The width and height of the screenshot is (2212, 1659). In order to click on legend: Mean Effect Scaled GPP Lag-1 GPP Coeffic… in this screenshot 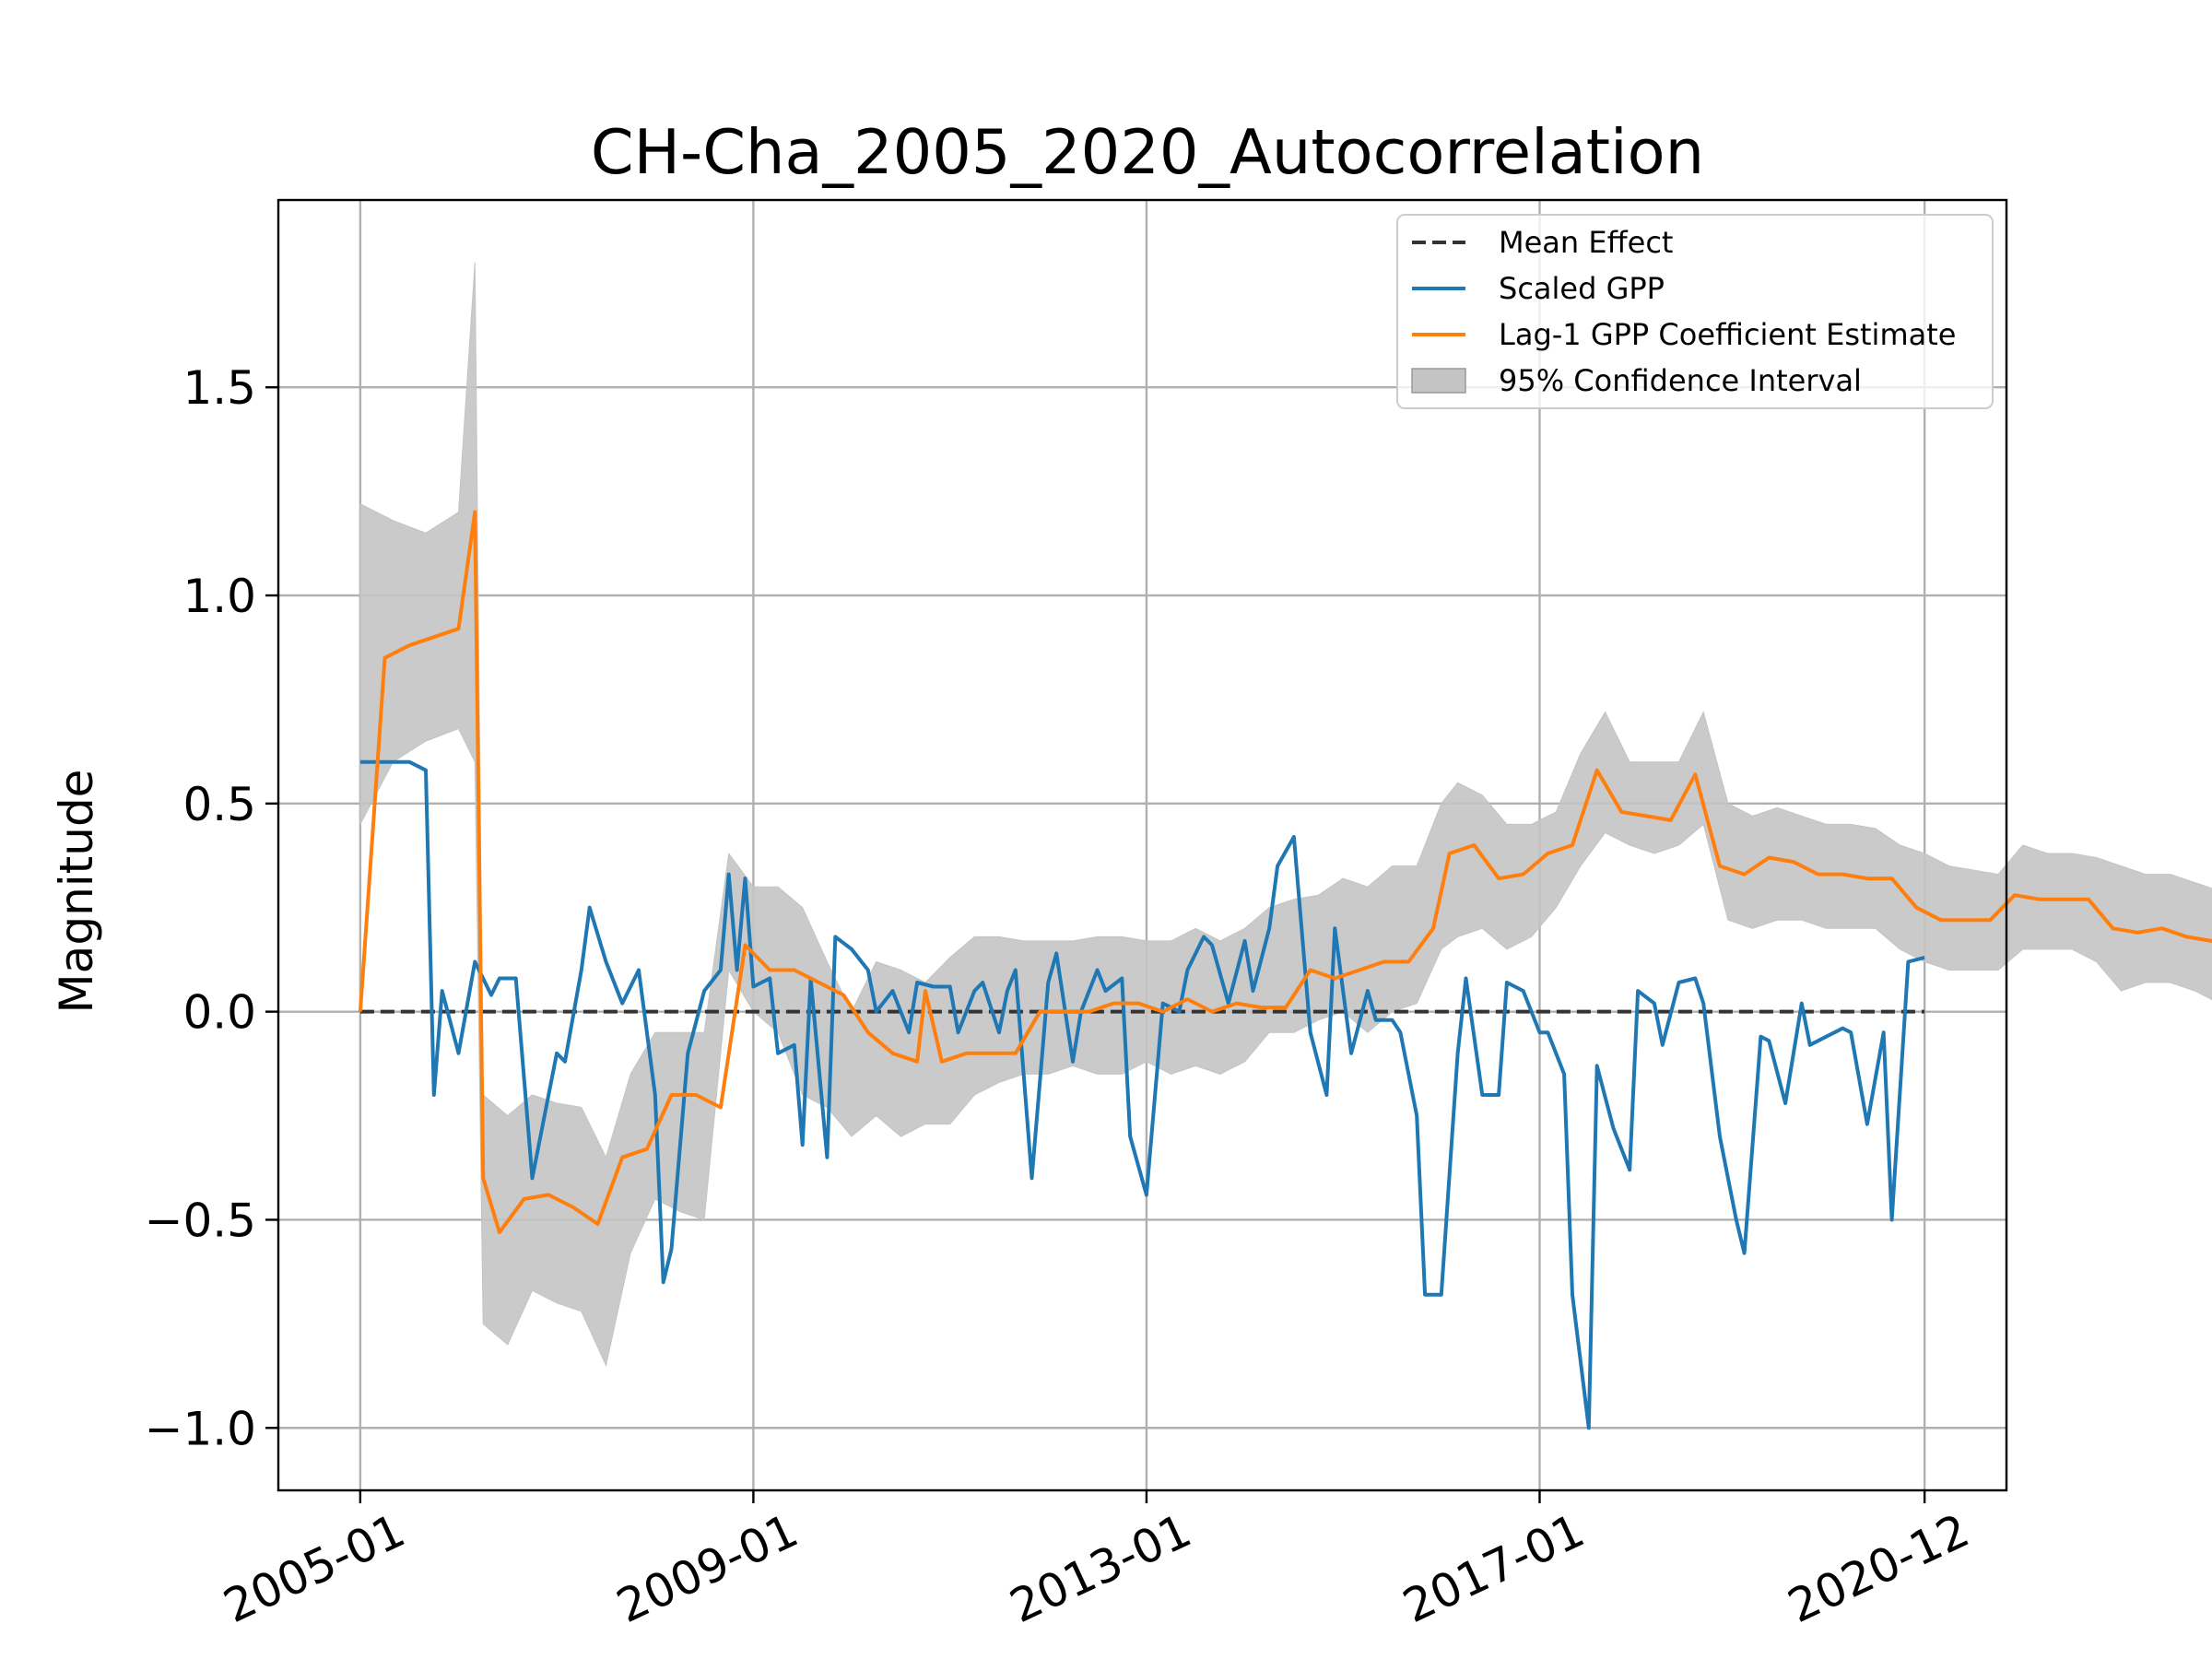, I will do `click(1695, 311)`.